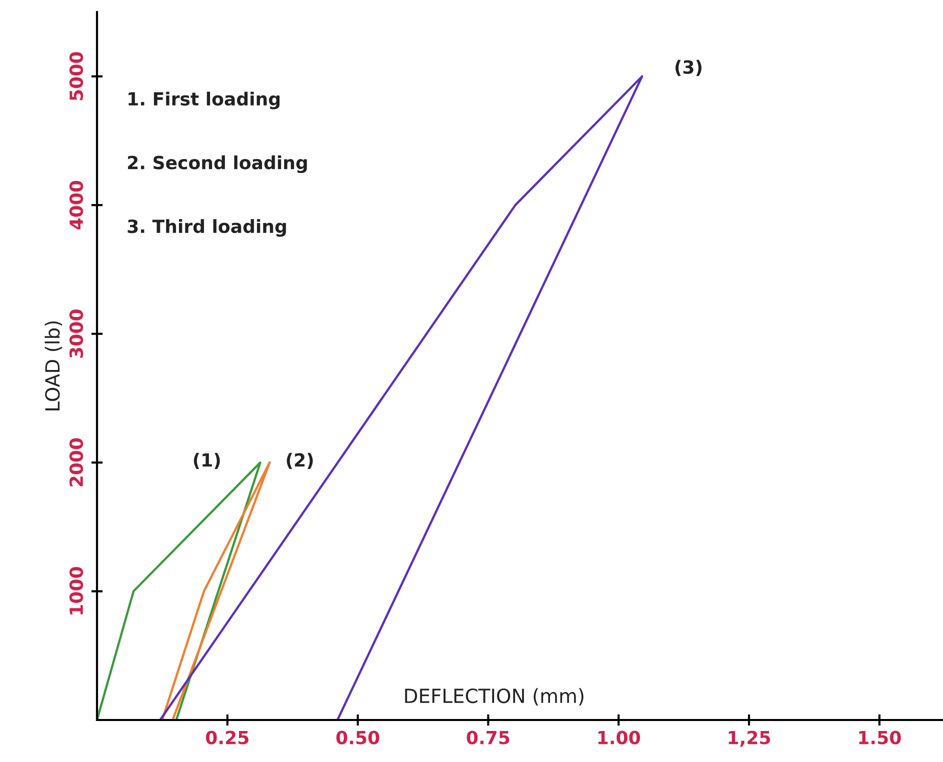 Image resolution: width=943 pixels, height=762 pixels. Describe the element at coordinates (358, 737) in the screenshot. I see `x-tick-label: 0.50` at that location.